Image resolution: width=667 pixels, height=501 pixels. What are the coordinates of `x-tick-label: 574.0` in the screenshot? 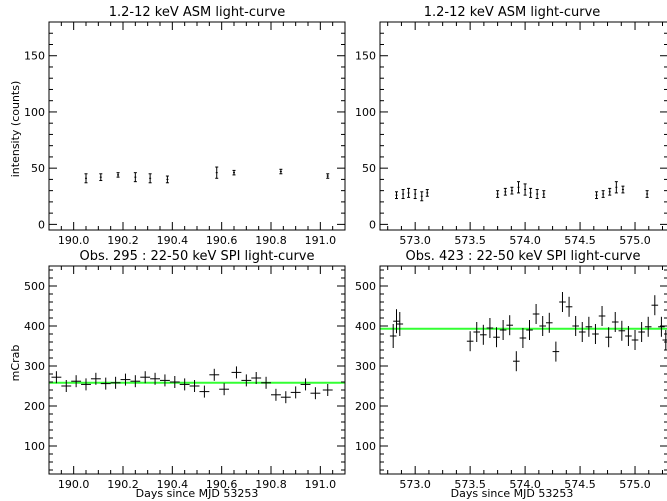 It's located at (525, 484).